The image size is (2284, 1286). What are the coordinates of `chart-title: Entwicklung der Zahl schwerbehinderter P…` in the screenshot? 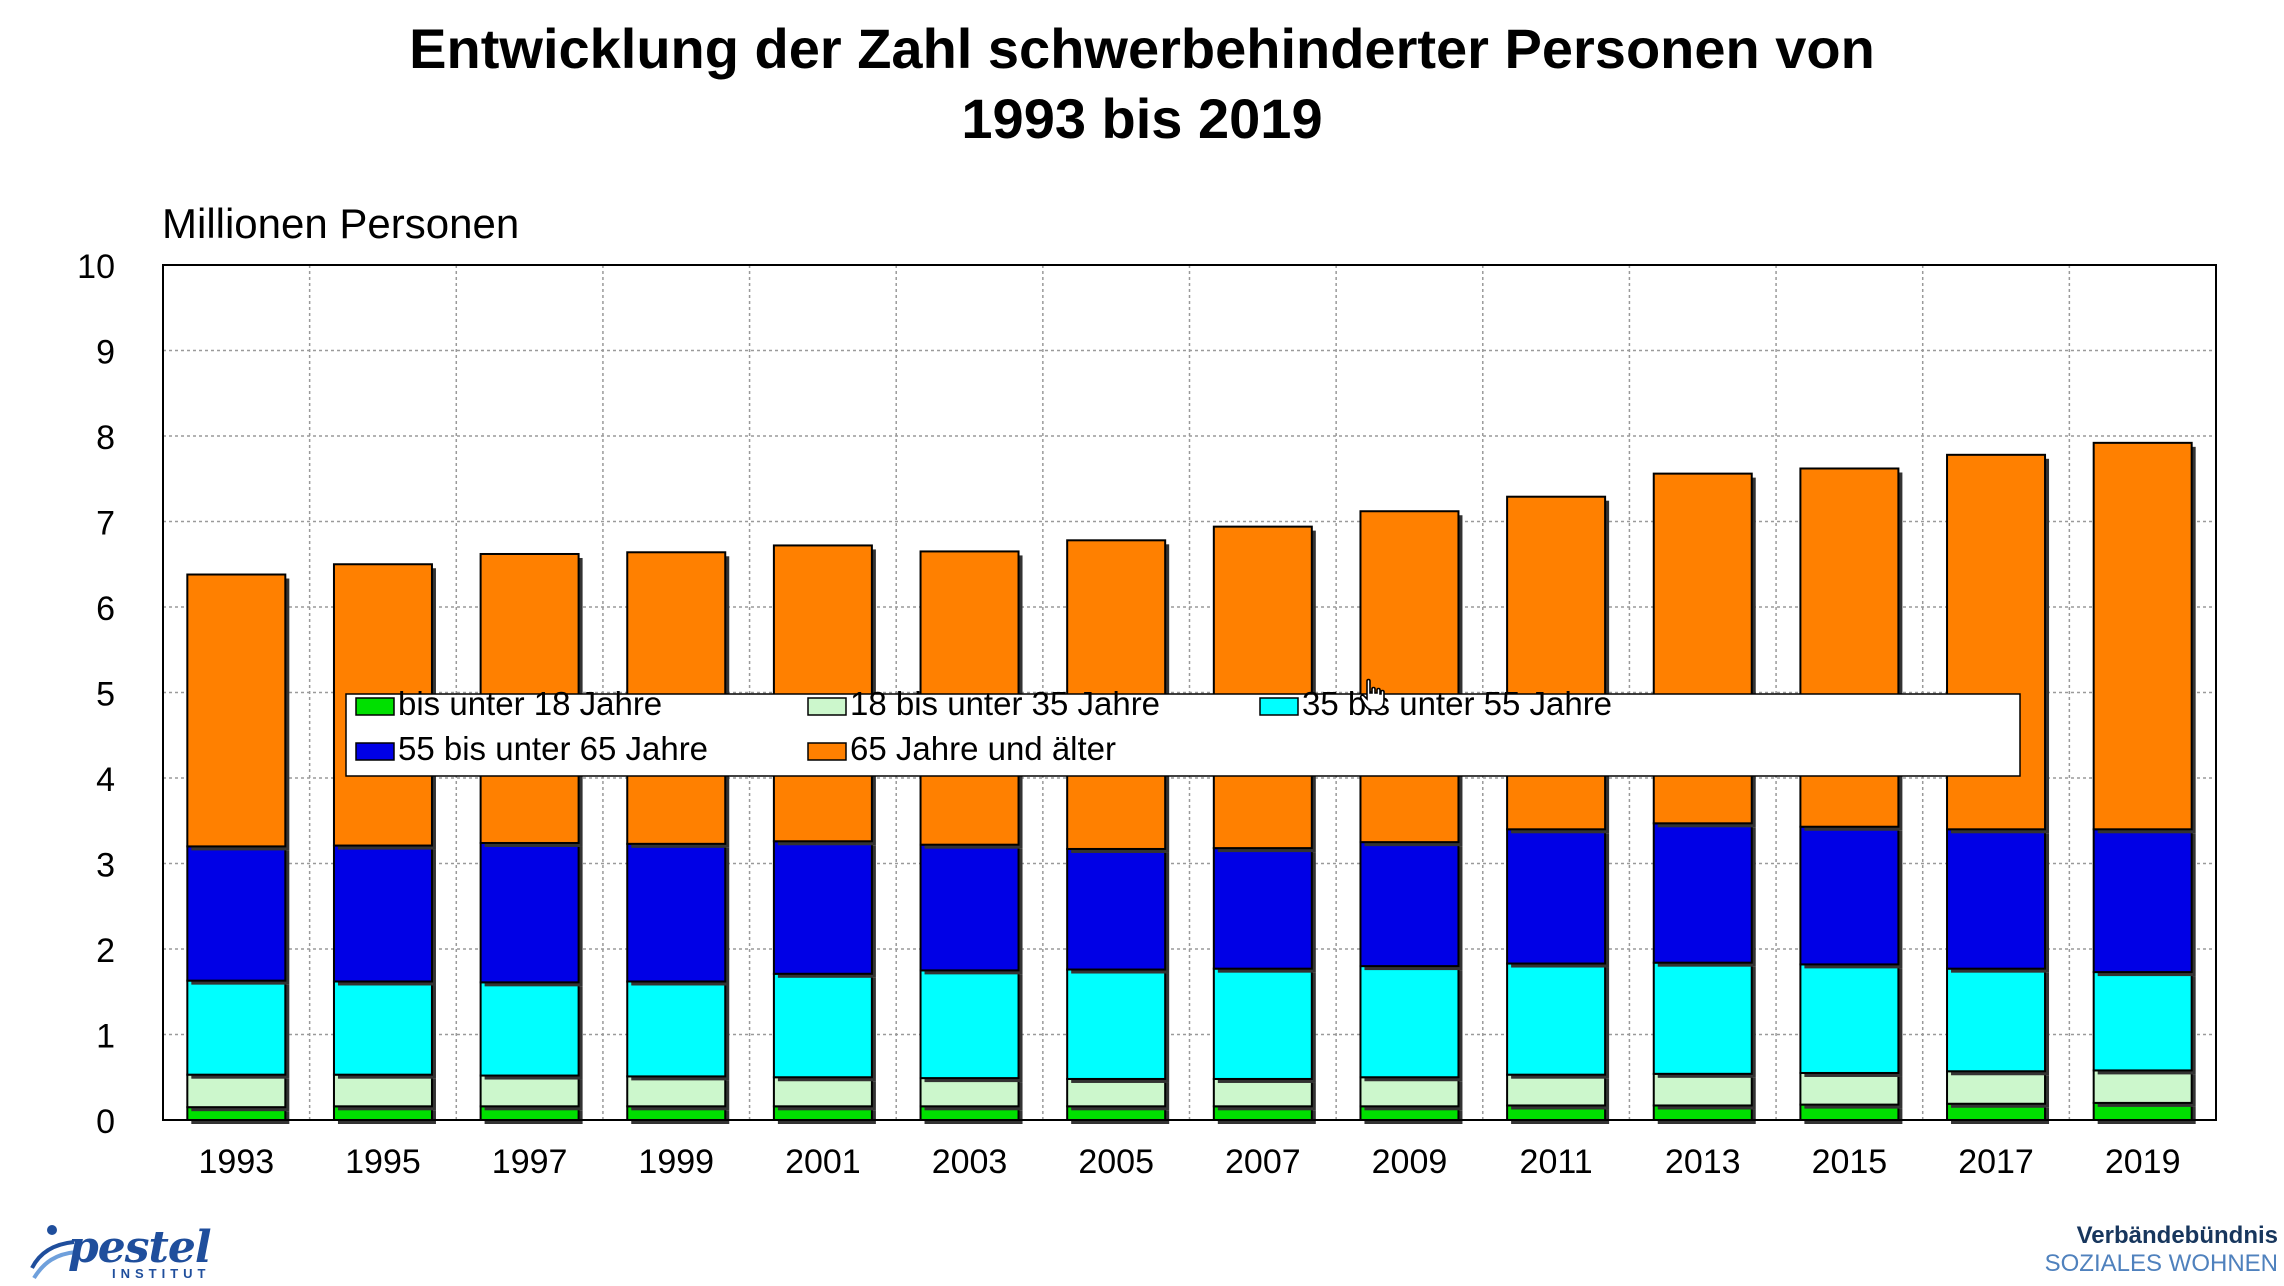 It's located at (1142, 84).